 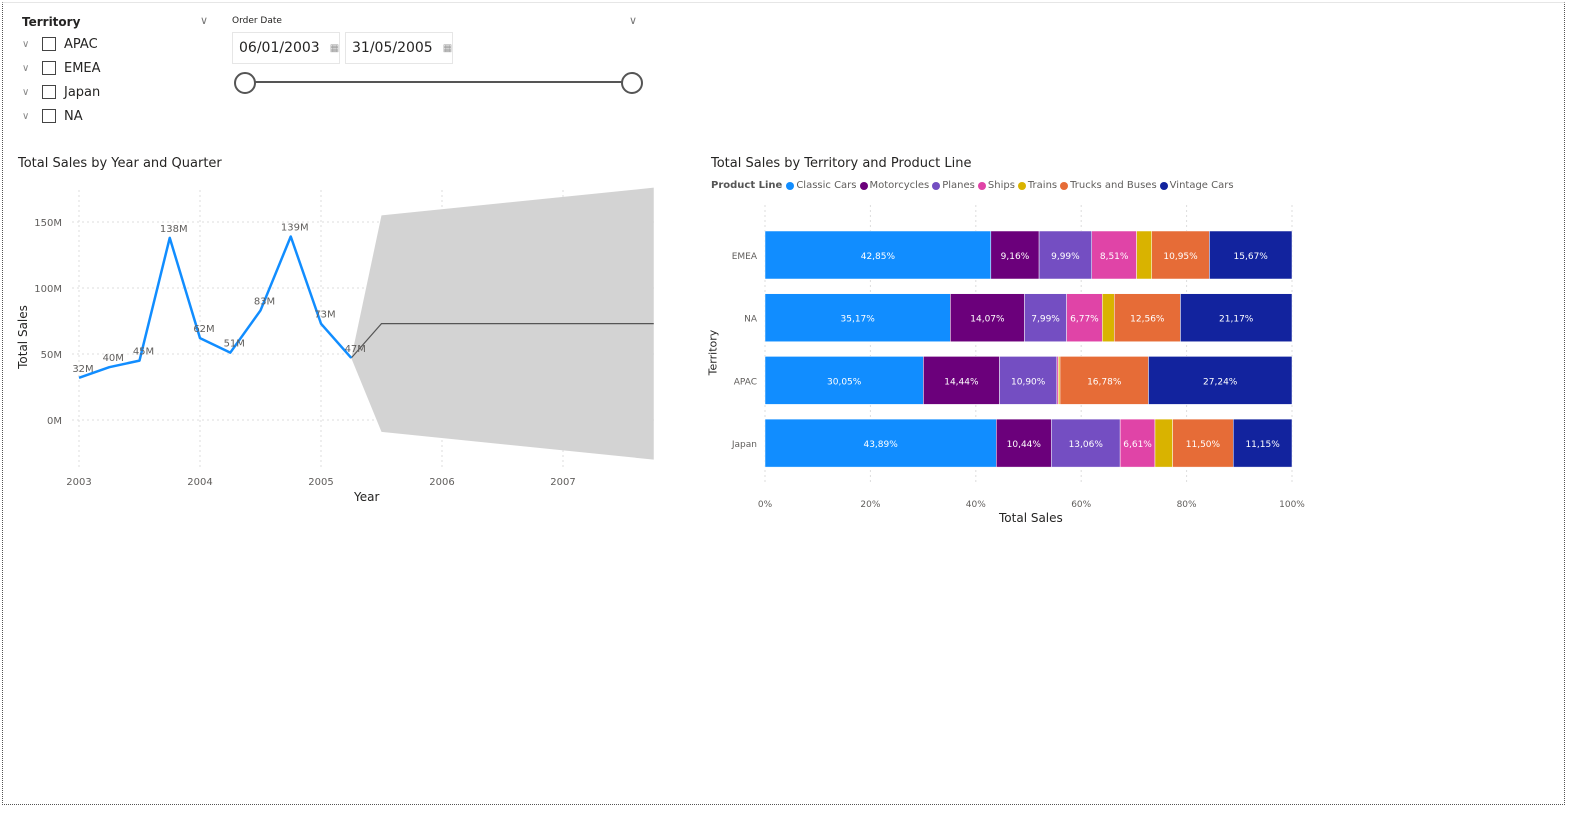 What do you see at coordinates (438, 82) in the screenshot?
I see `date-range-track` at bounding box center [438, 82].